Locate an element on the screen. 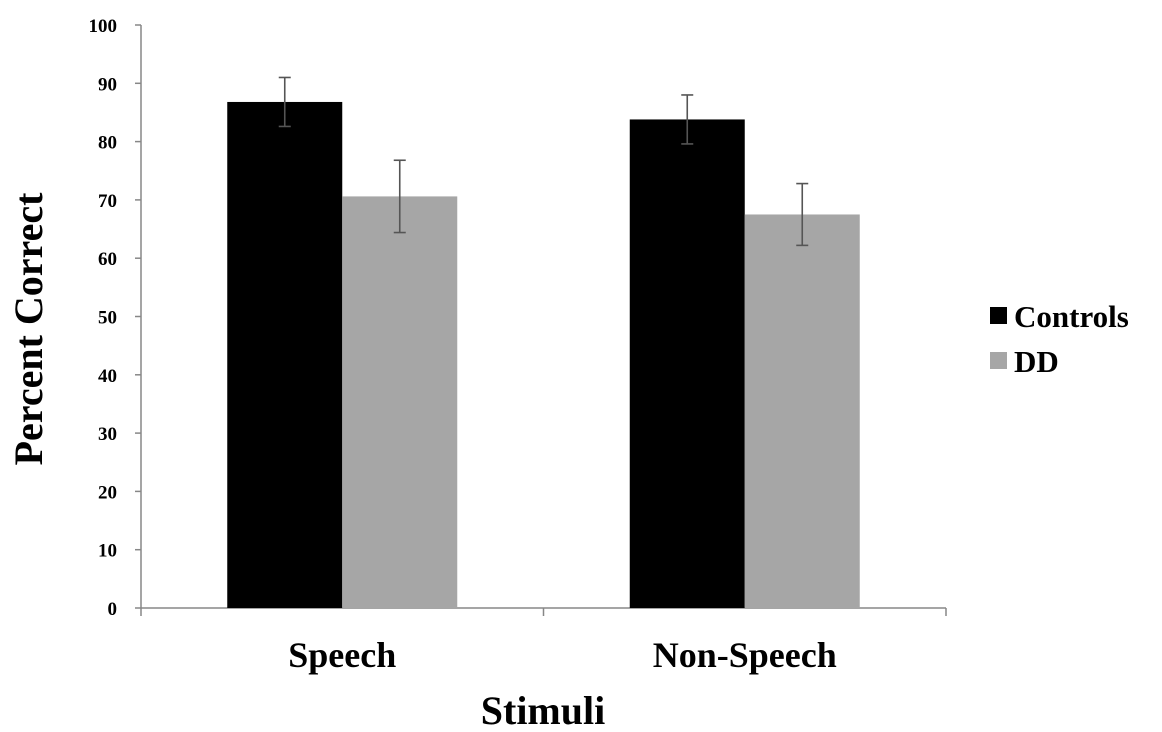 The height and width of the screenshot is (732, 1162). legend-swatch-dd is located at coordinates (998, 360).